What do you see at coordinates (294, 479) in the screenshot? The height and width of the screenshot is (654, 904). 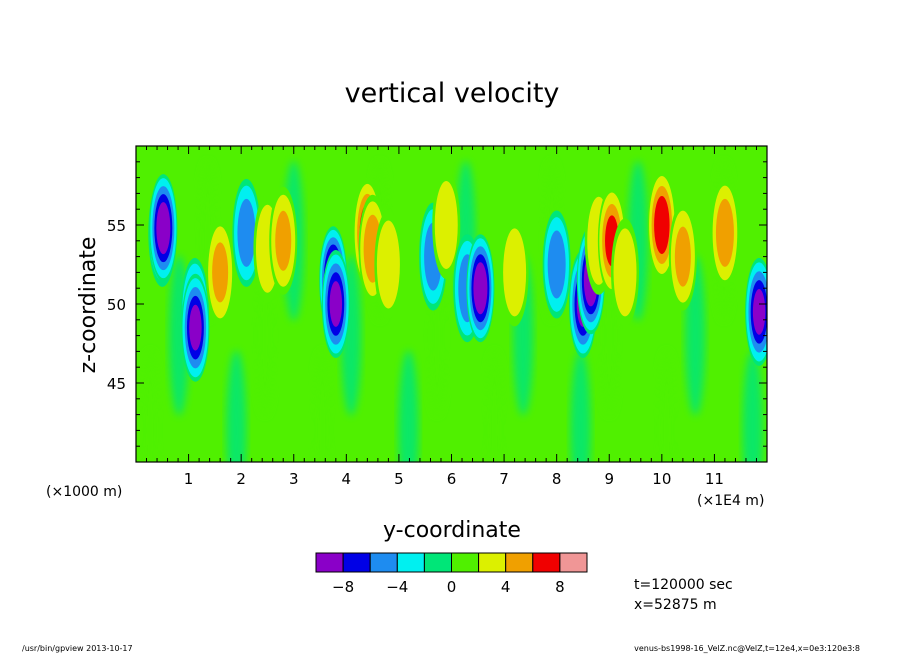 I see `x-tick-label: 3` at bounding box center [294, 479].